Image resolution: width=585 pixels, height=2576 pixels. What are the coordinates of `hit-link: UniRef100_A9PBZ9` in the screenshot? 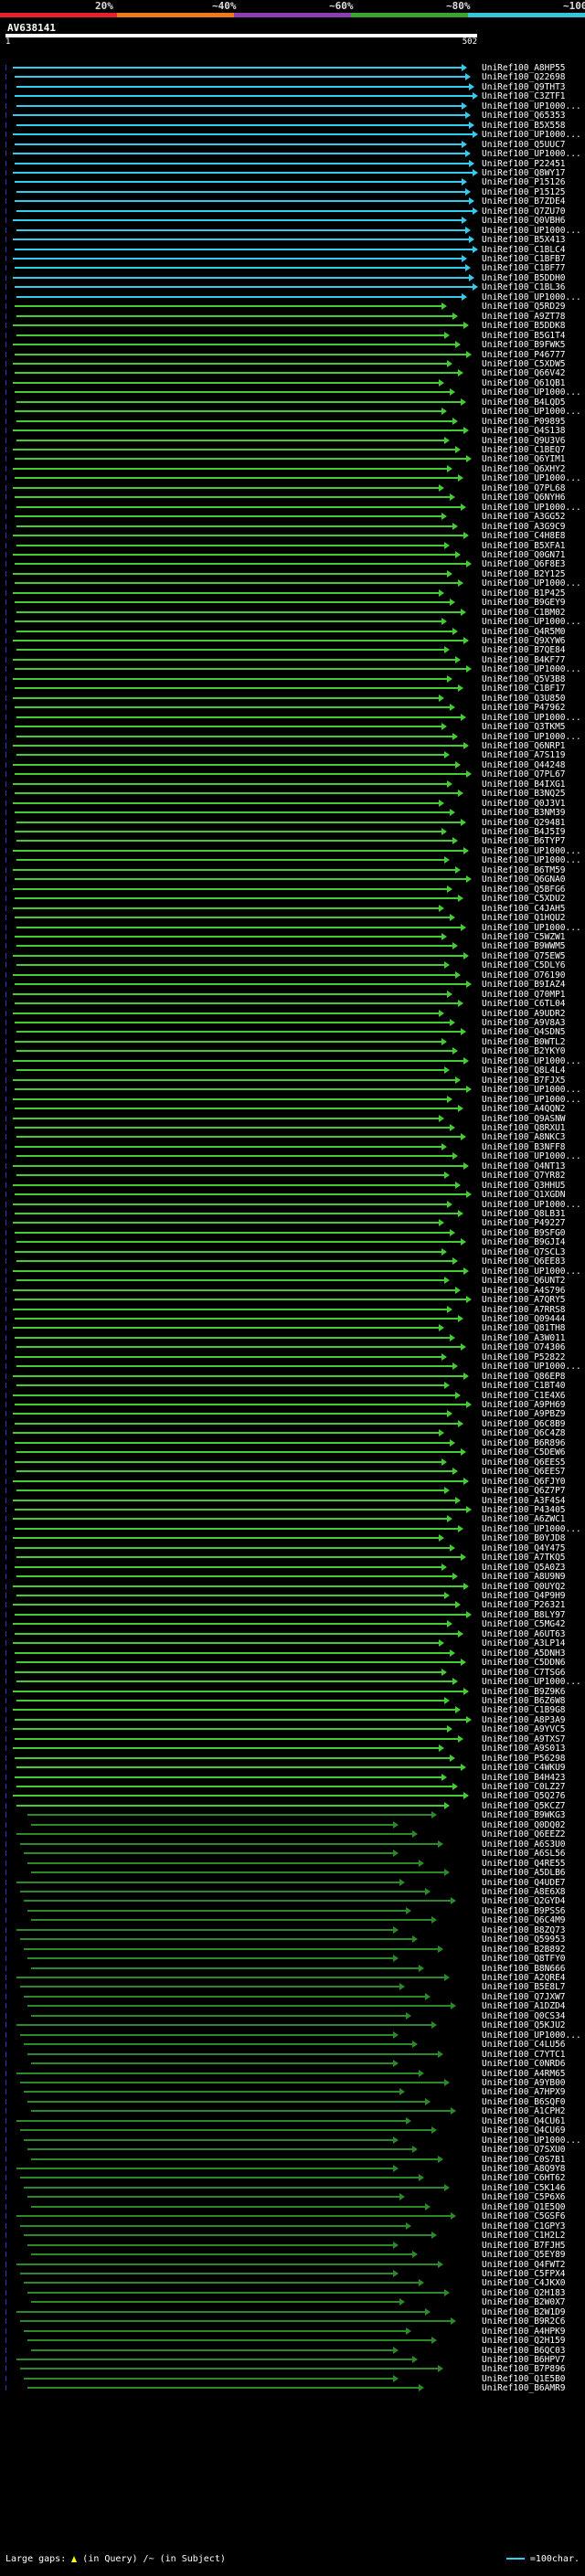 It's located at (524, 1414).